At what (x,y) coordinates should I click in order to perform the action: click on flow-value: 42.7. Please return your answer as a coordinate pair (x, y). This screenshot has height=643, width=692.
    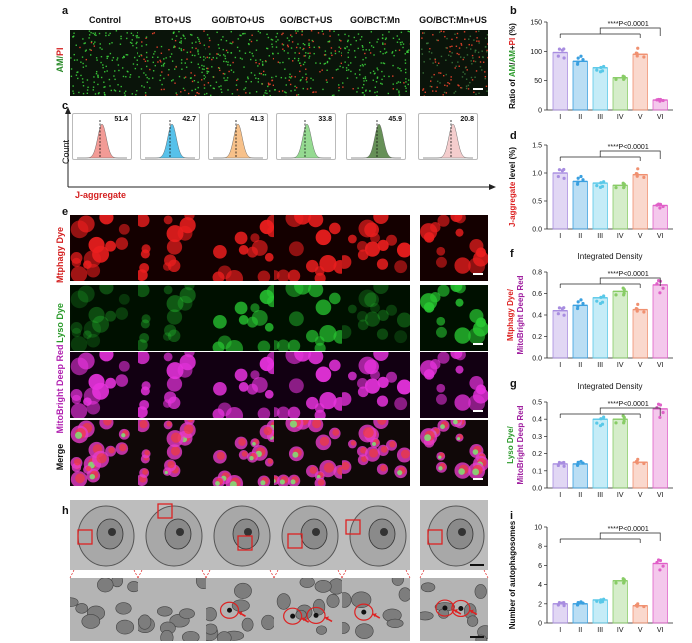
    Looking at the image, I should click on (189, 119).